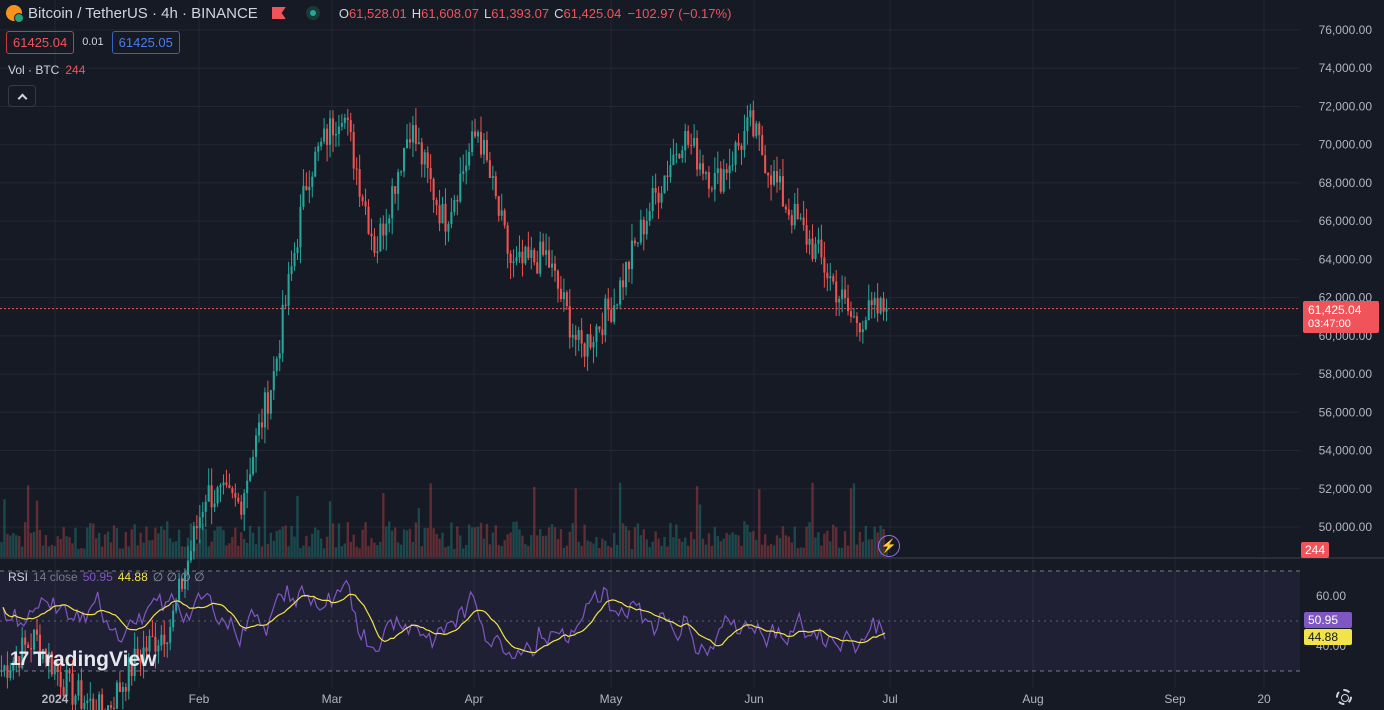  Describe the element at coordinates (46, 70) in the screenshot. I see `volume-legend: Vol · BTC 244` at that location.